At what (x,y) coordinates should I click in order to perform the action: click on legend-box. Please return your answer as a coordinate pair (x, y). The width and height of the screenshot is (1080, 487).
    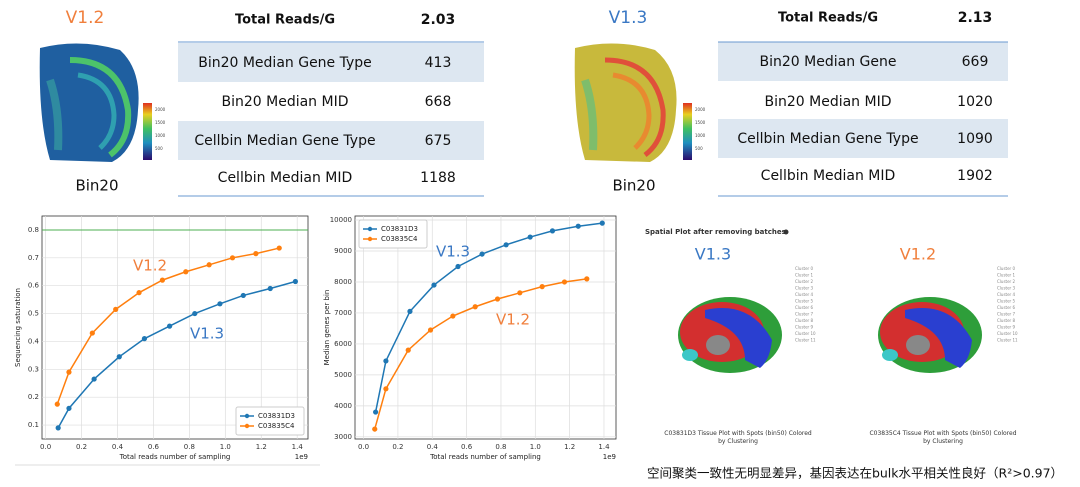
    Looking at the image, I should click on (270, 421).